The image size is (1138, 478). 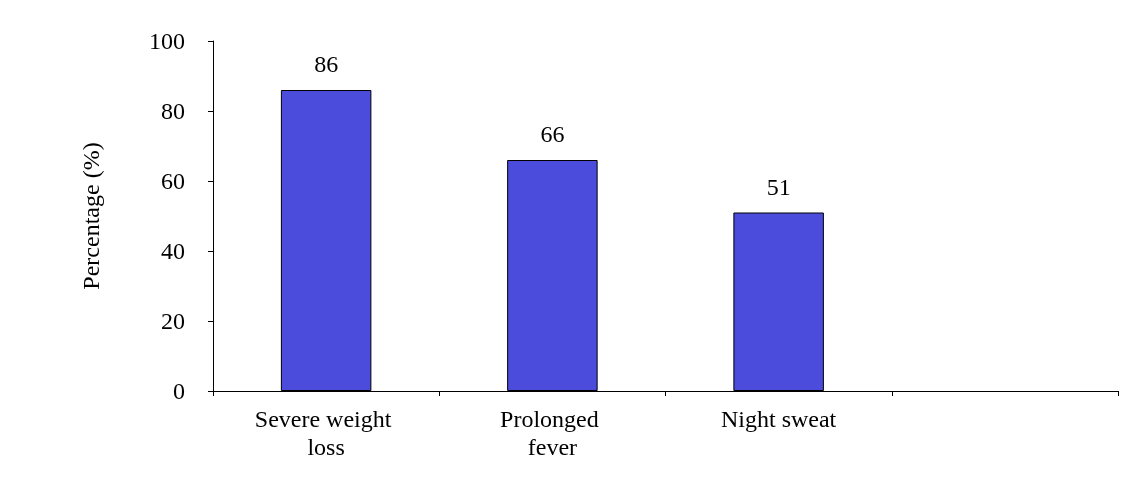 What do you see at coordinates (173, 181) in the screenshot?
I see `y-tick-label: 60` at bounding box center [173, 181].